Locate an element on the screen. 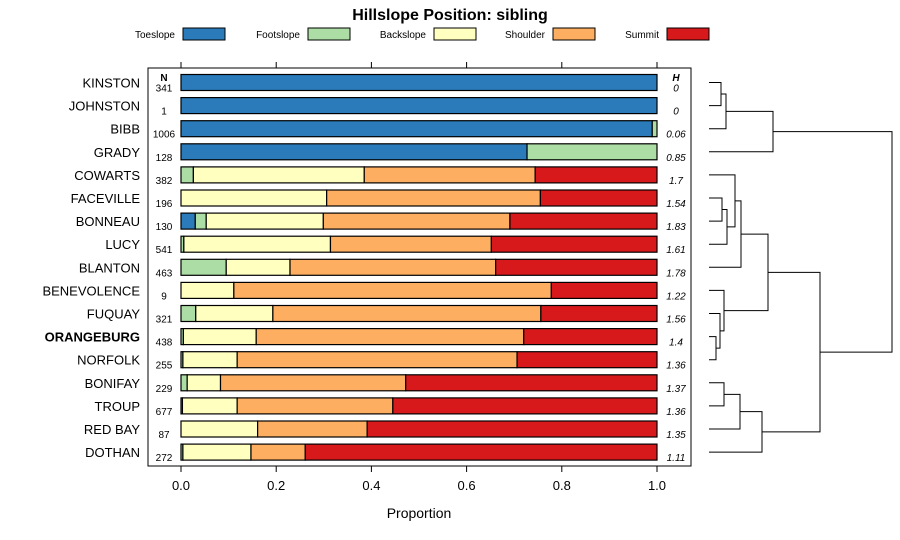 The width and height of the screenshot is (900, 540). bar-segment-troup-shoulder is located at coordinates (315, 406).